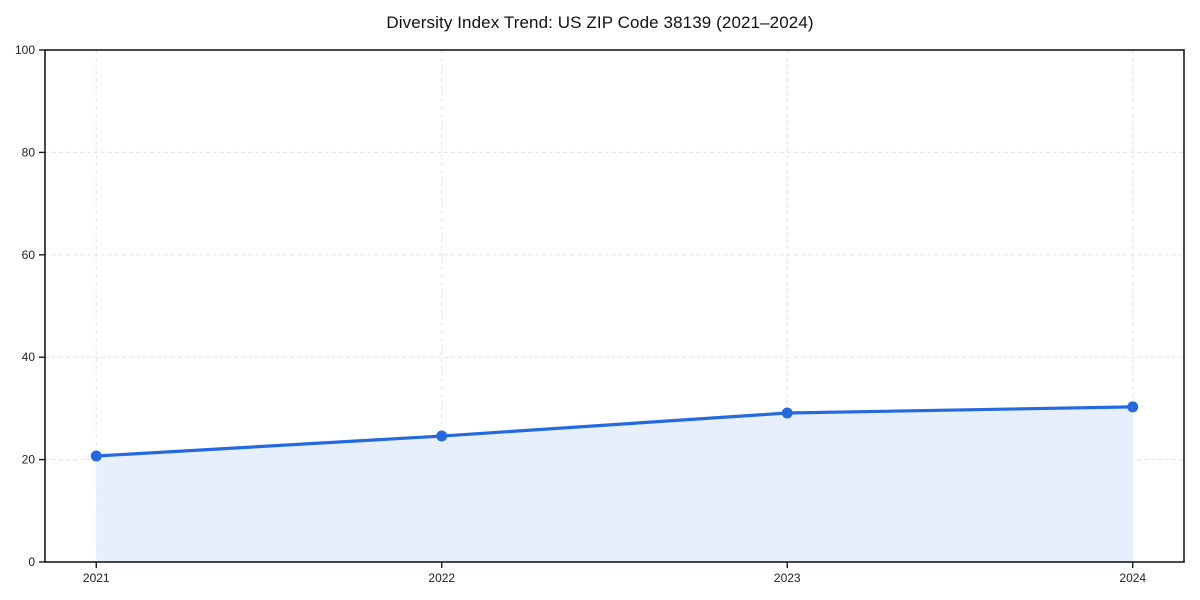  Describe the element at coordinates (96, 578) in the screenshot. I see `x-axis-tick-label: 2021` at that location.